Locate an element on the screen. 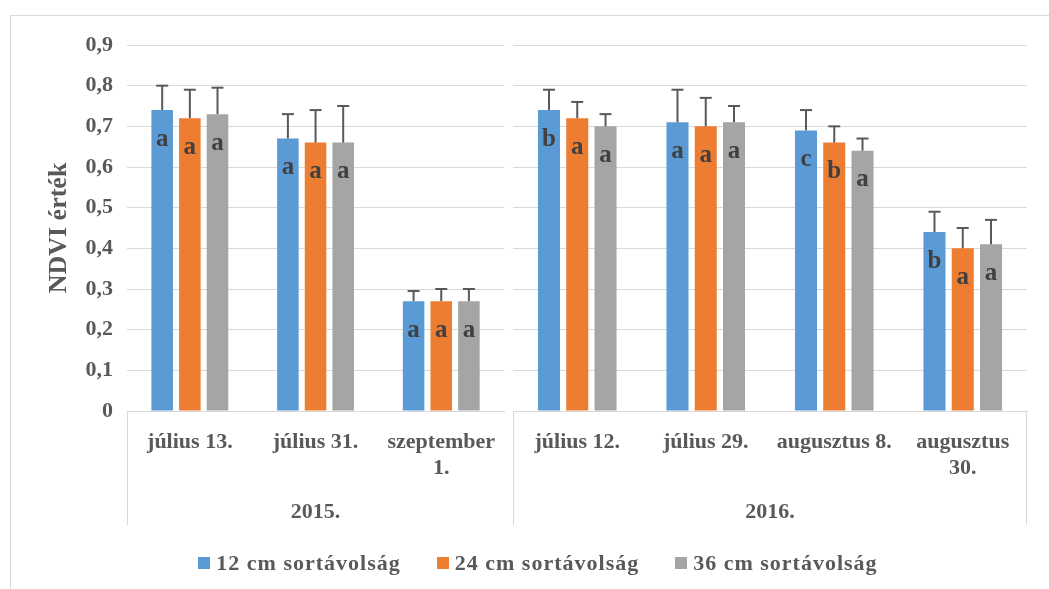 This screenshot has width=1049, height=589. x-tick-label: július 12. is located at coordinates (577, 440).